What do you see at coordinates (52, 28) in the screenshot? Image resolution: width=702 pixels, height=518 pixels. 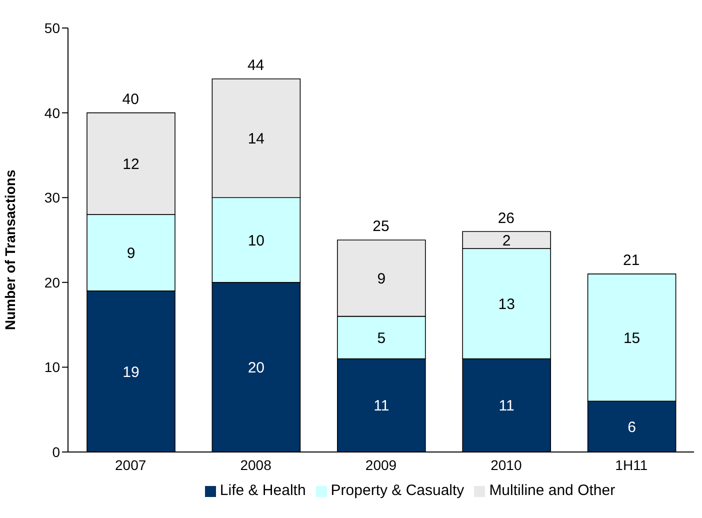 I see `y-tick-label: 50` at bounding box center [52, 28].